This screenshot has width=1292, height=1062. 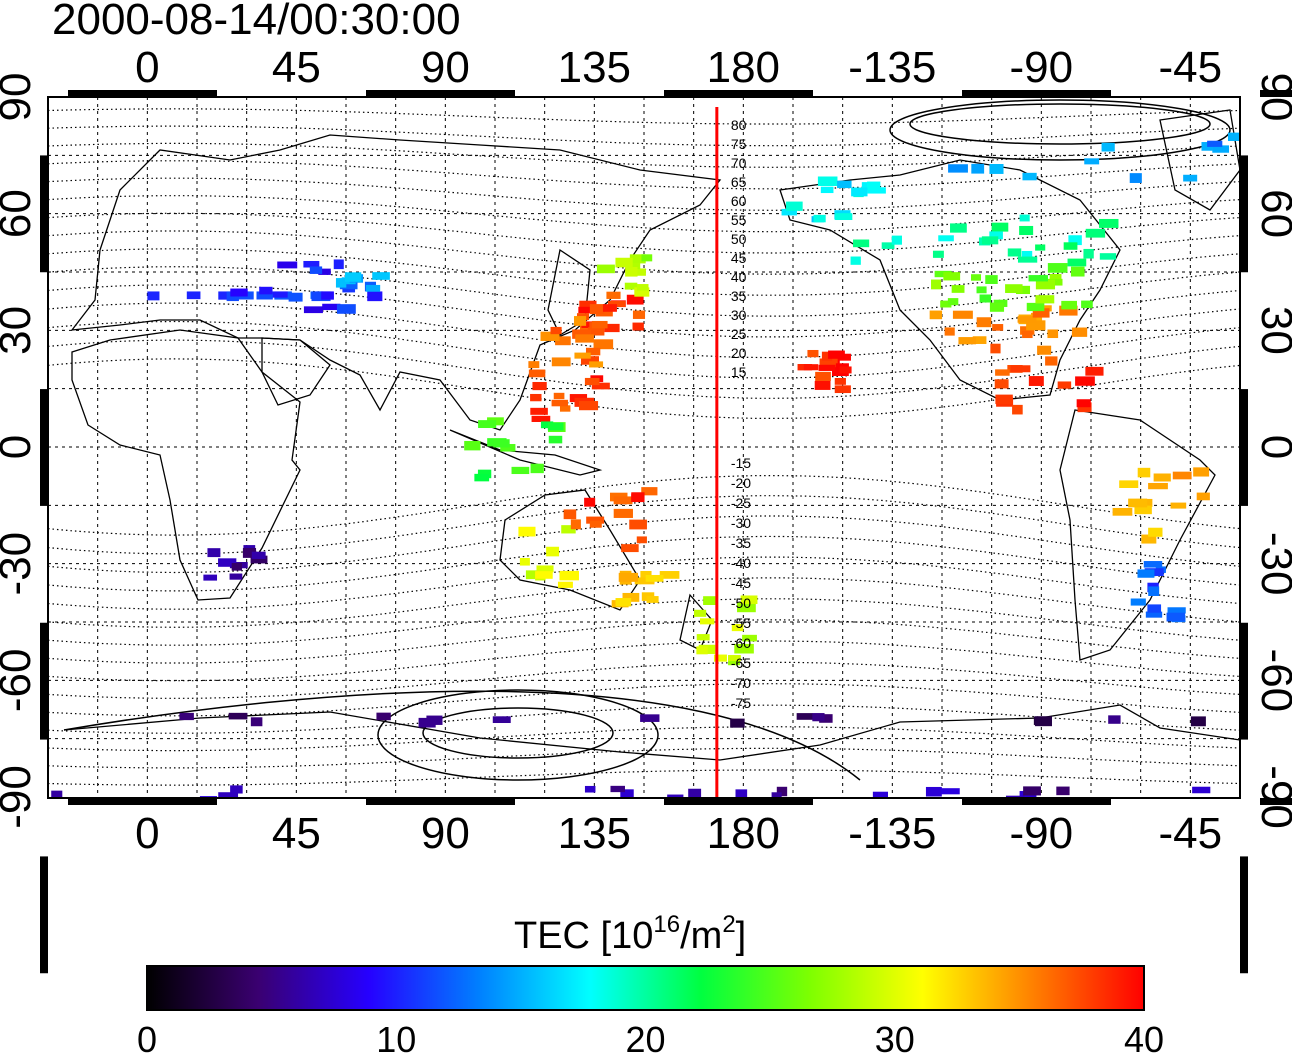 I want to click on contour-label: 50, so click(x=739, y=239).